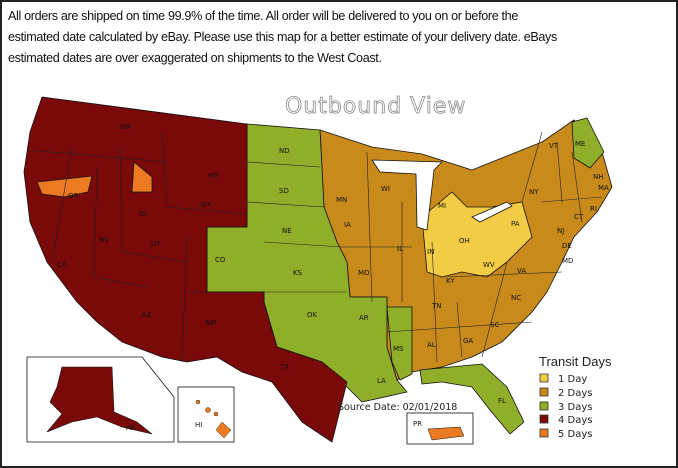  Describe the element at coordinates (603, 188) in the screenshot. I see `label-ma: MA` at that location.